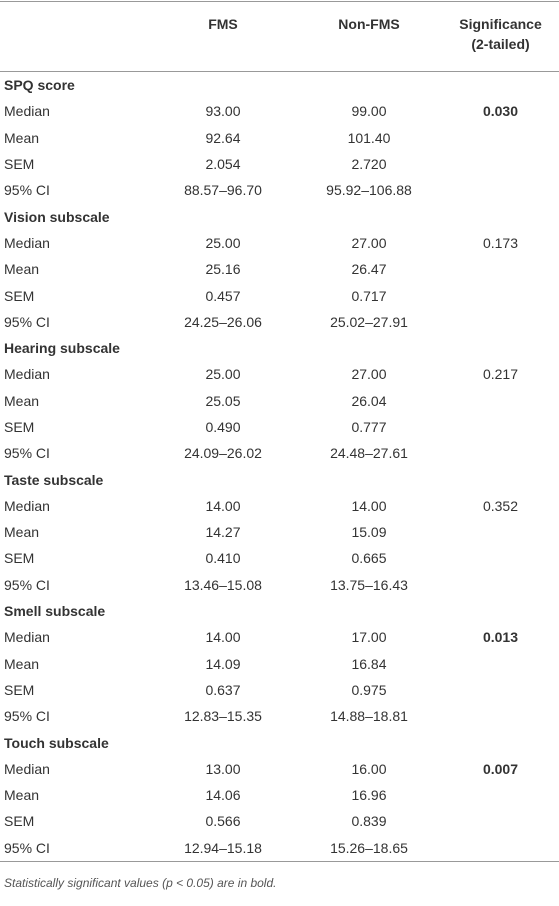  I want to click on data-row: SEM 2.054 2.720, so click(279, 164).